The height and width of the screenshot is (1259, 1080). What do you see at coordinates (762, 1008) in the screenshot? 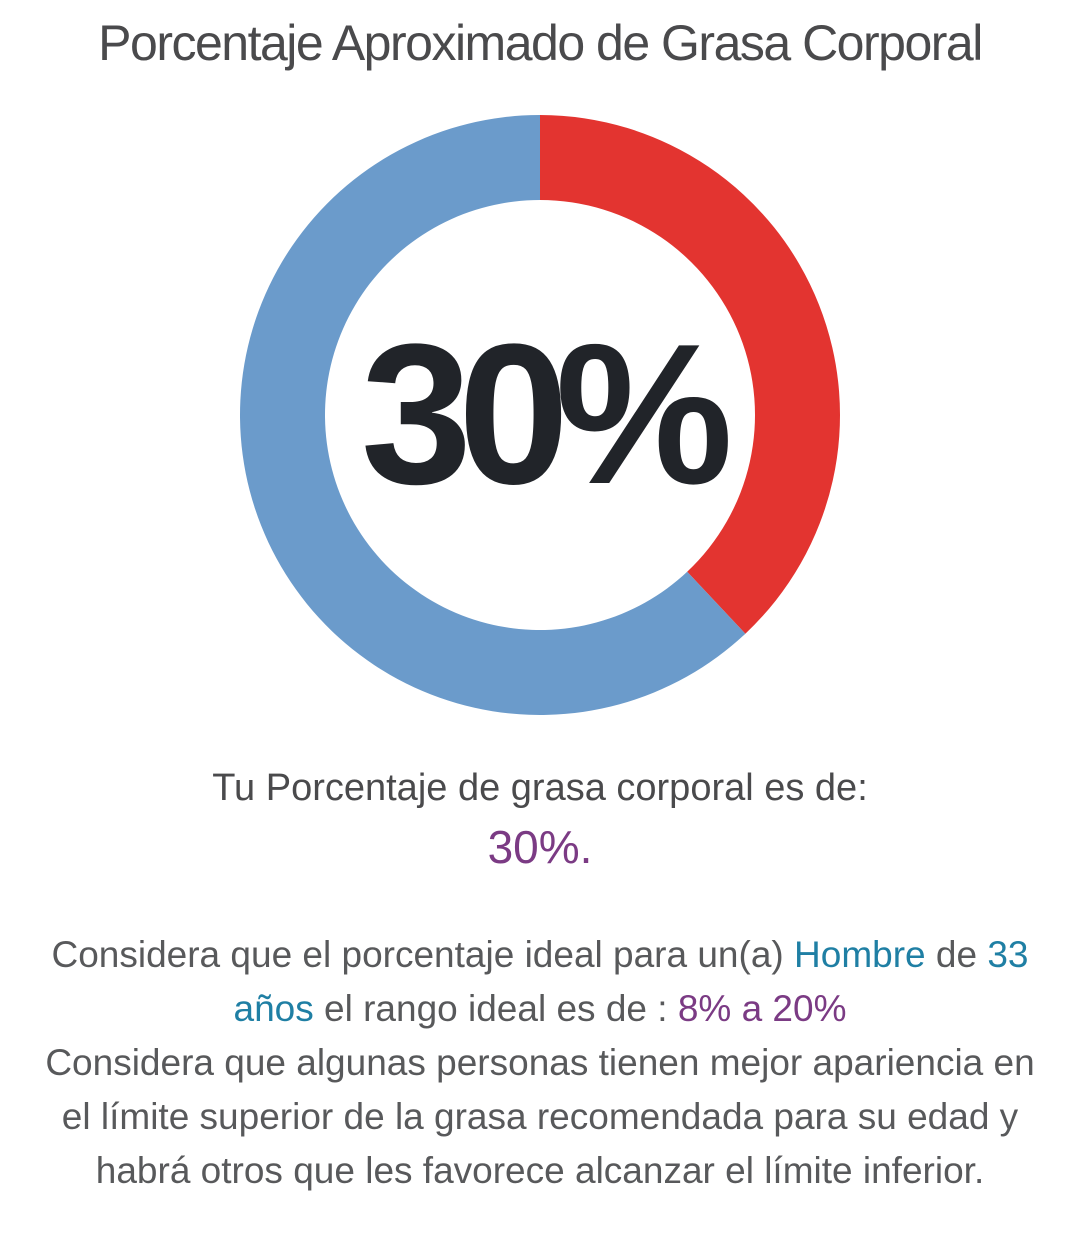
I see `ideal-range-value: 8% a 20%` at bounding box center [762, 1008].